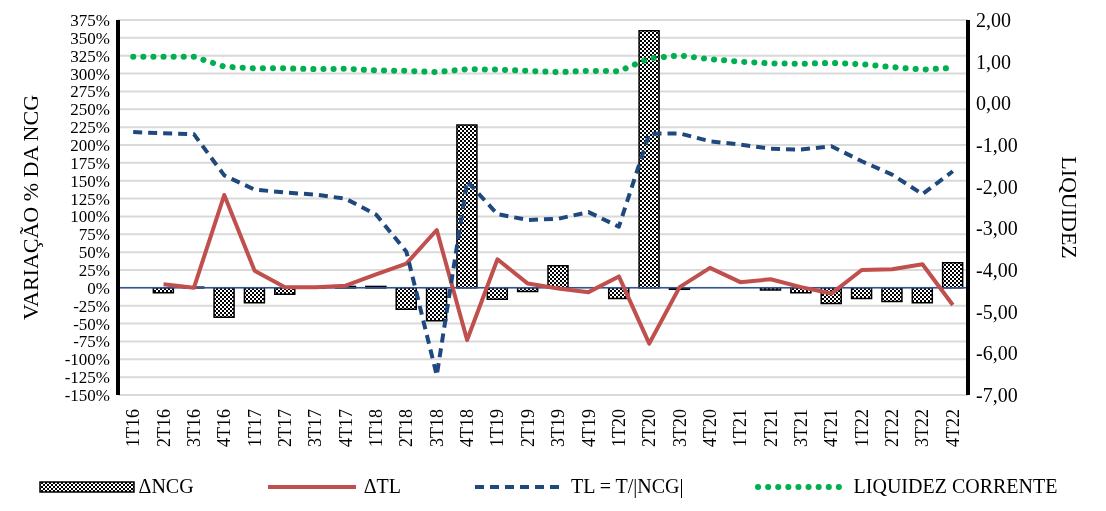 The height and width of the screenshot is (511, 1106). I want to click on y2-tick-label: -1,00, so click(997, 145).